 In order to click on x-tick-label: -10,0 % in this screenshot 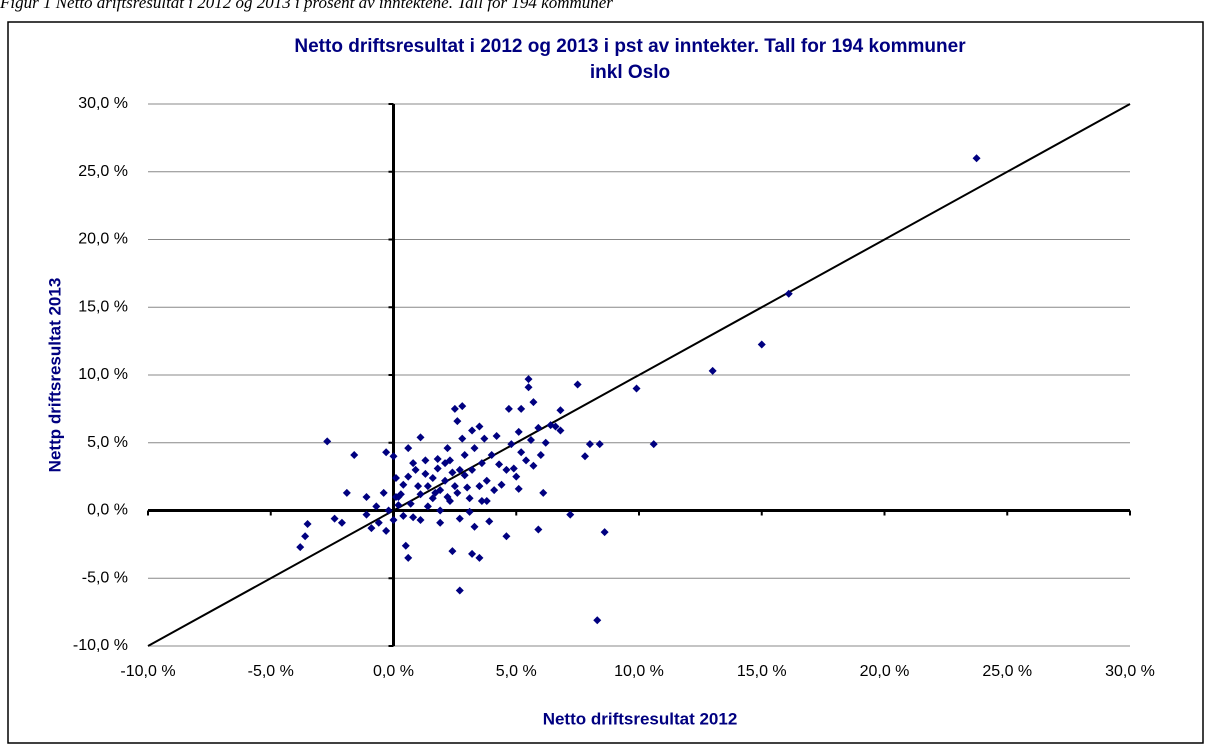, I will do `click(147, 671)`.